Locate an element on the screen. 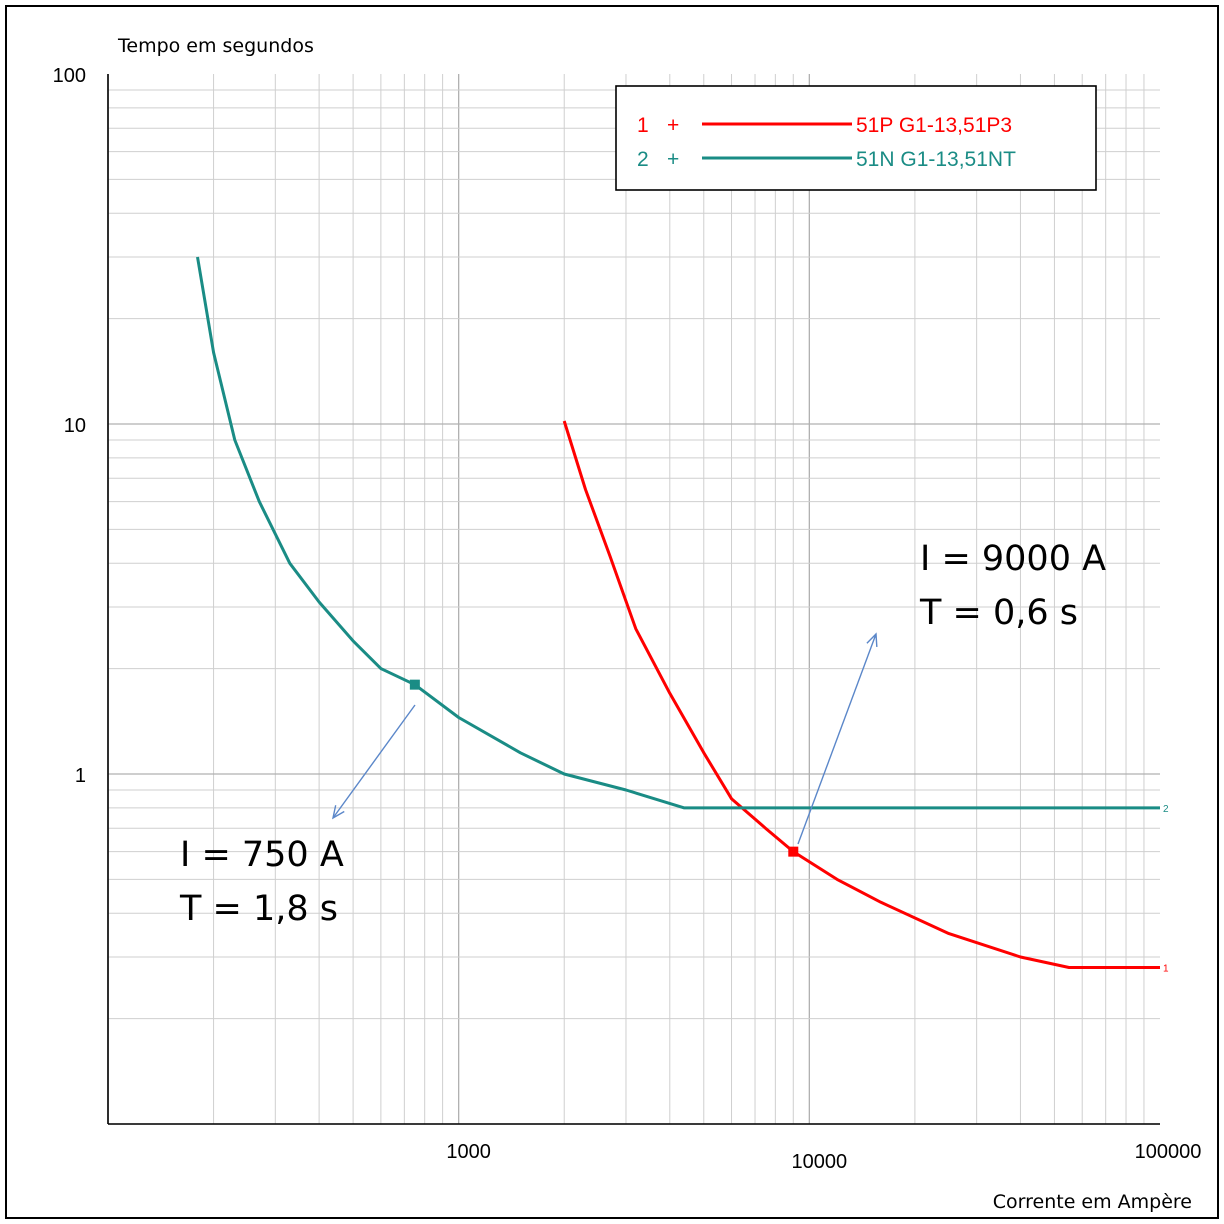 The image size is (1224, 1224). y-tick-label: 10 is located at coordinates (75, 426).